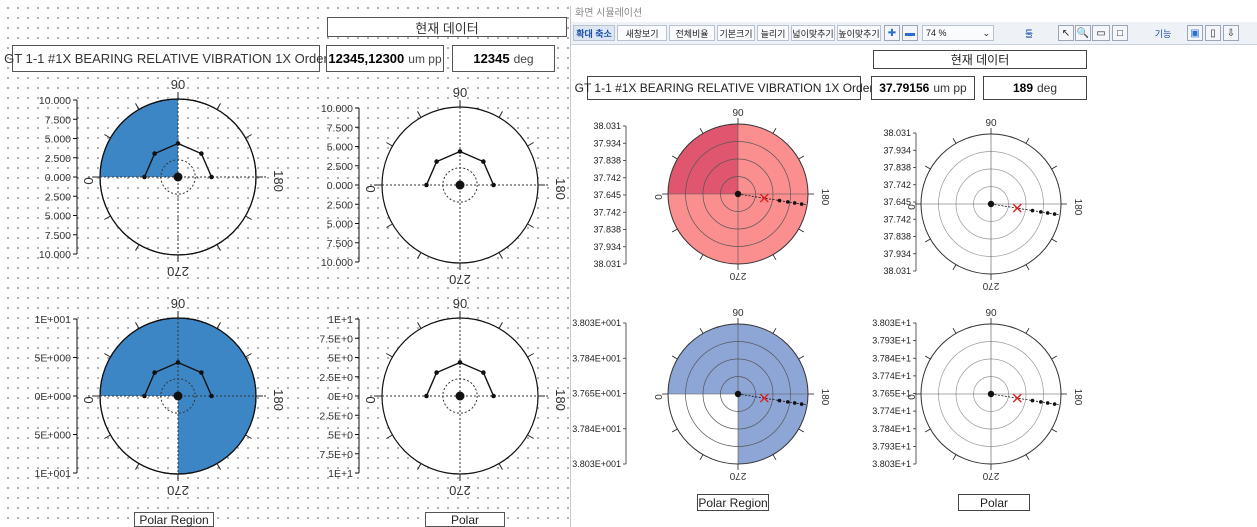  What do you see at coordinates (447, 27) in the screenshot?
I see `current-data-header: 현재 데이터` at bounding box center [447, 27].